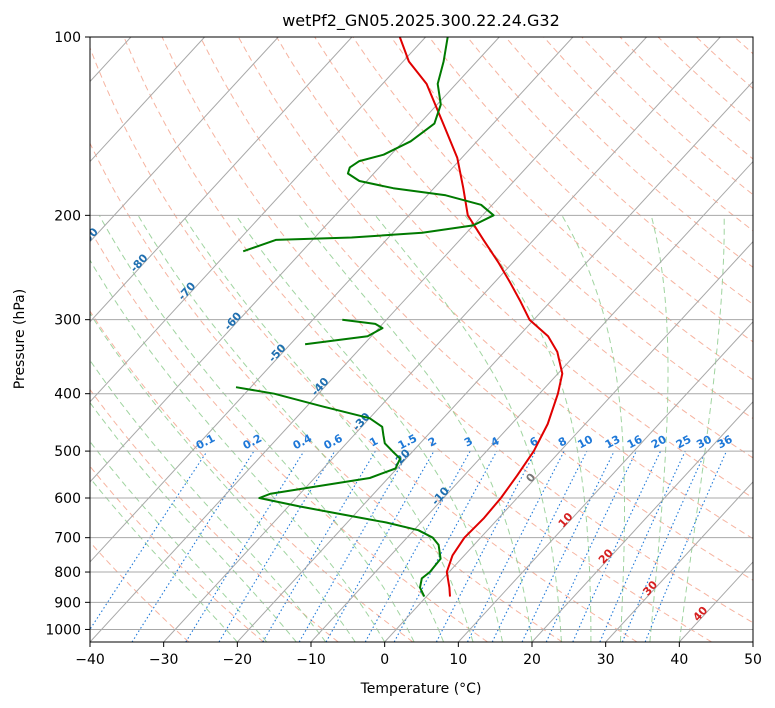  What do you see at coordinates (679, 660) in the screenshot?
I see `x-tick-label: 40` at bounding box center [679, 660].